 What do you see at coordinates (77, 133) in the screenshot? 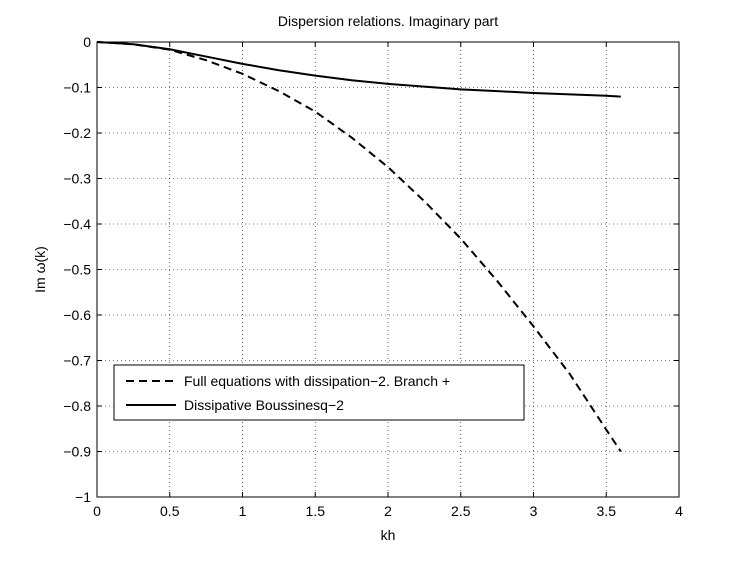
I see `y-tick-label: −0.2` at bounding box center [77, 133].